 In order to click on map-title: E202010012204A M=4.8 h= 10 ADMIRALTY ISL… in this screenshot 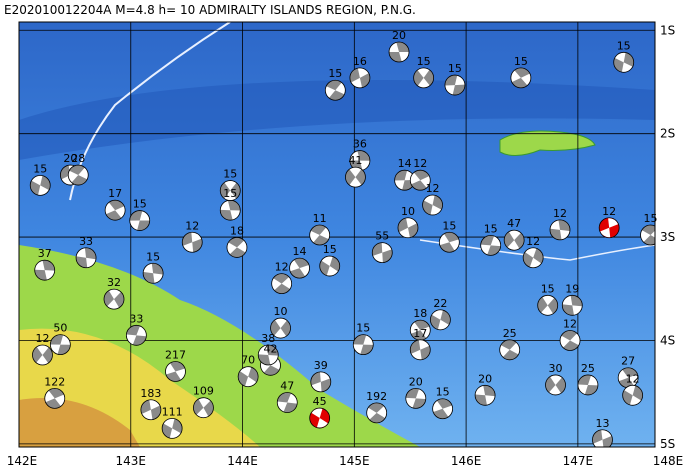, I will do `click(210, 10)`.